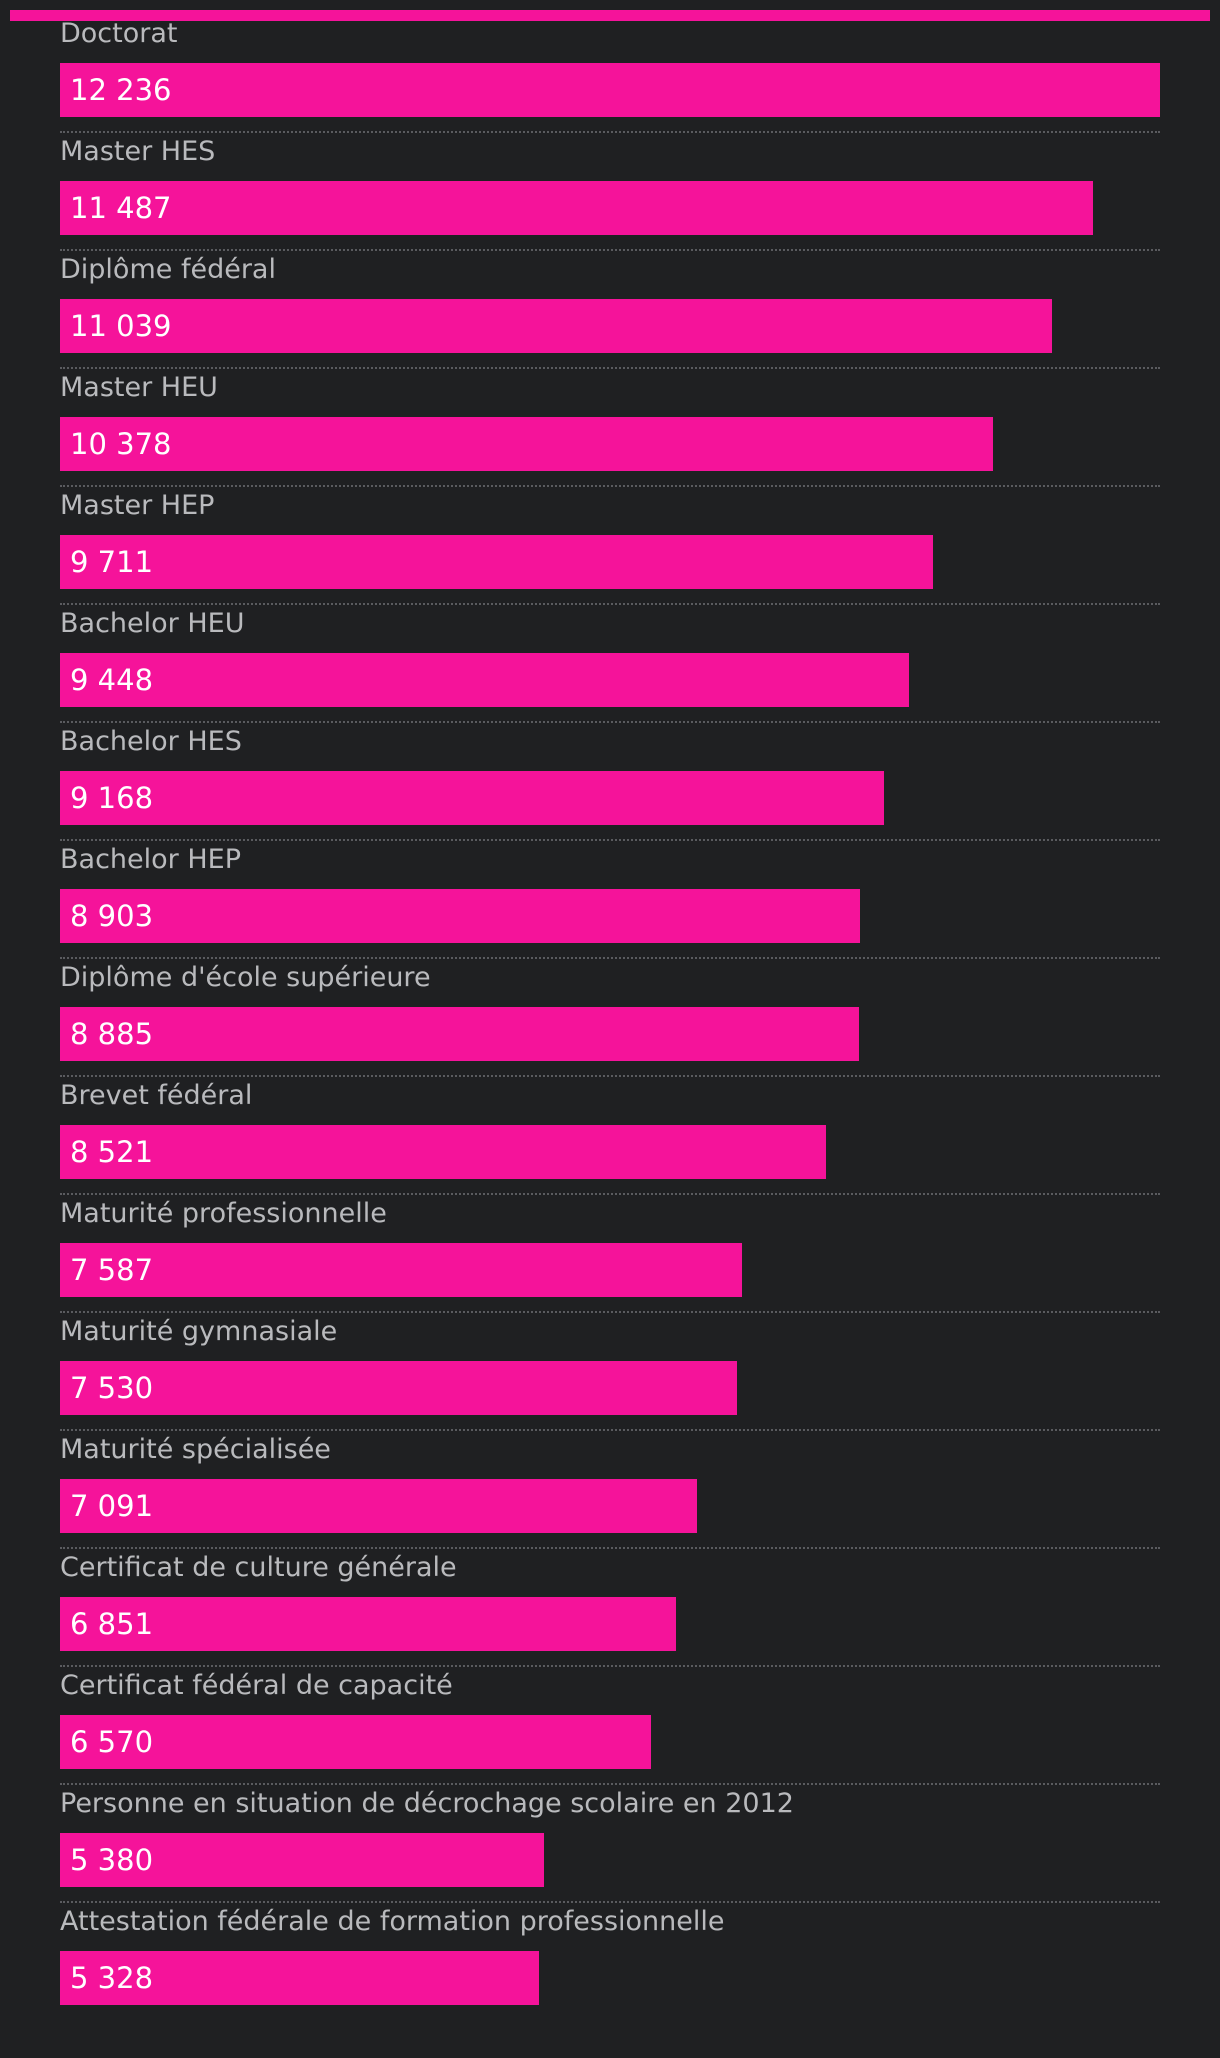 The height and width of the screenshot is (2058, 1220). I want to click on category-label: Diplôme d'école supérieure, so click(245, 977).